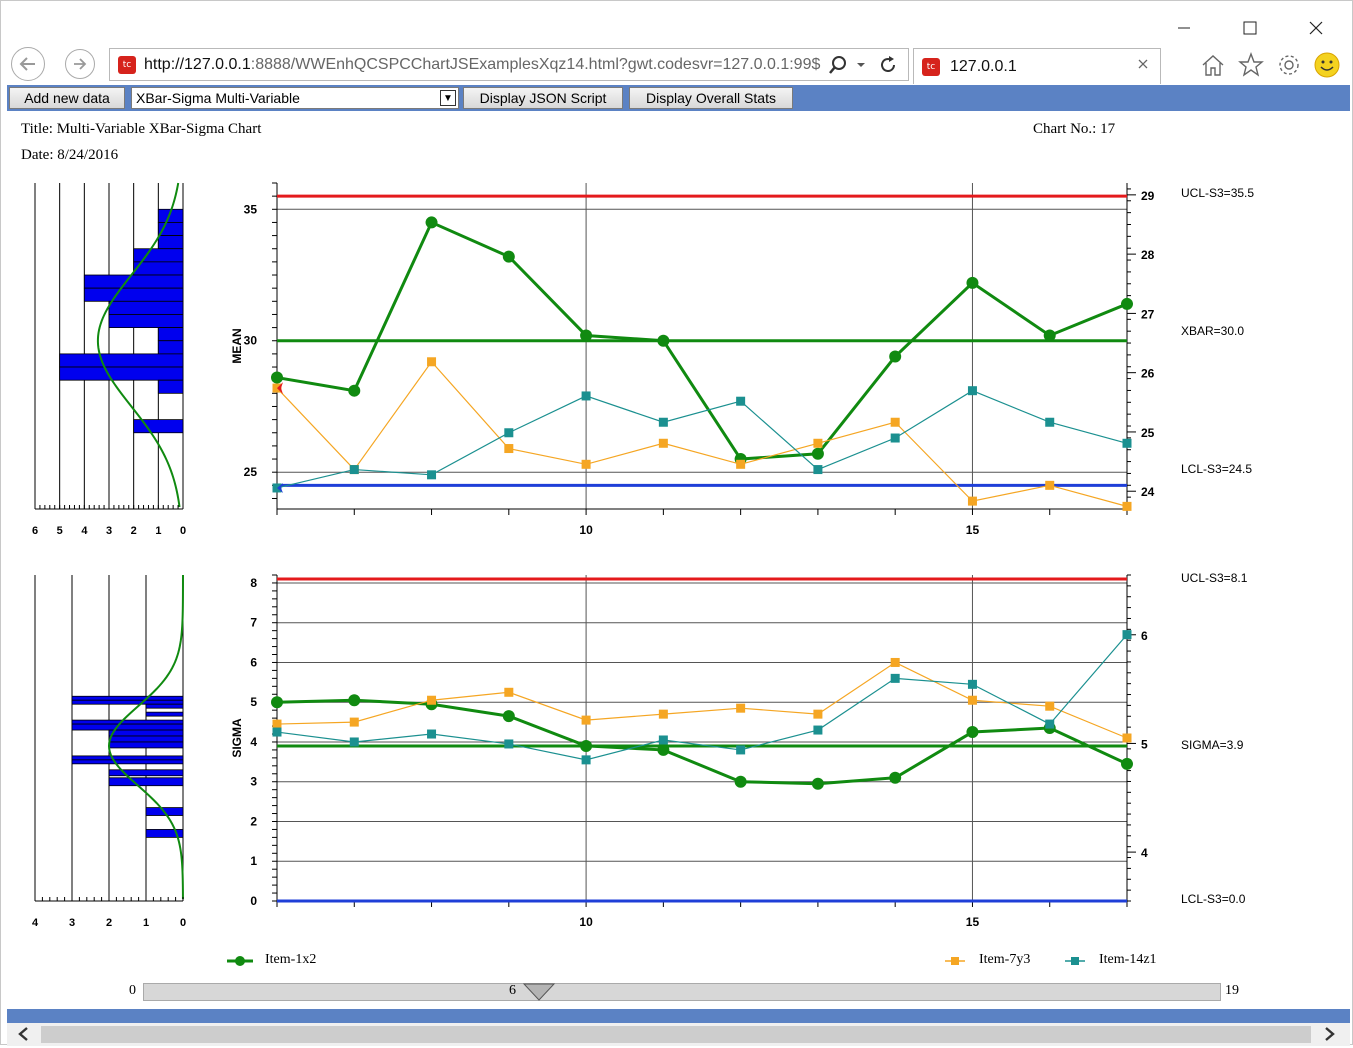 This screenshot has width=1353, height=1048. What do you see at coordinates (1143, 66) in the screenshot?
I see `close-tab-icon` at bounding box center [1143, 66].